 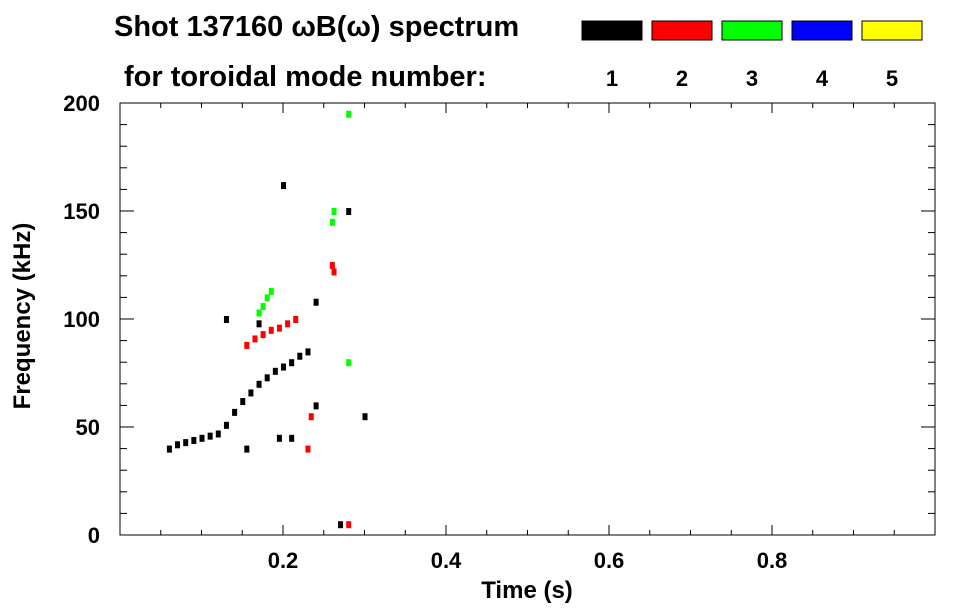 What do you see at coordinates (446, 560) in the screenshot?
I see `x-tick-label: 0.4` at bounding box center [446, 560].